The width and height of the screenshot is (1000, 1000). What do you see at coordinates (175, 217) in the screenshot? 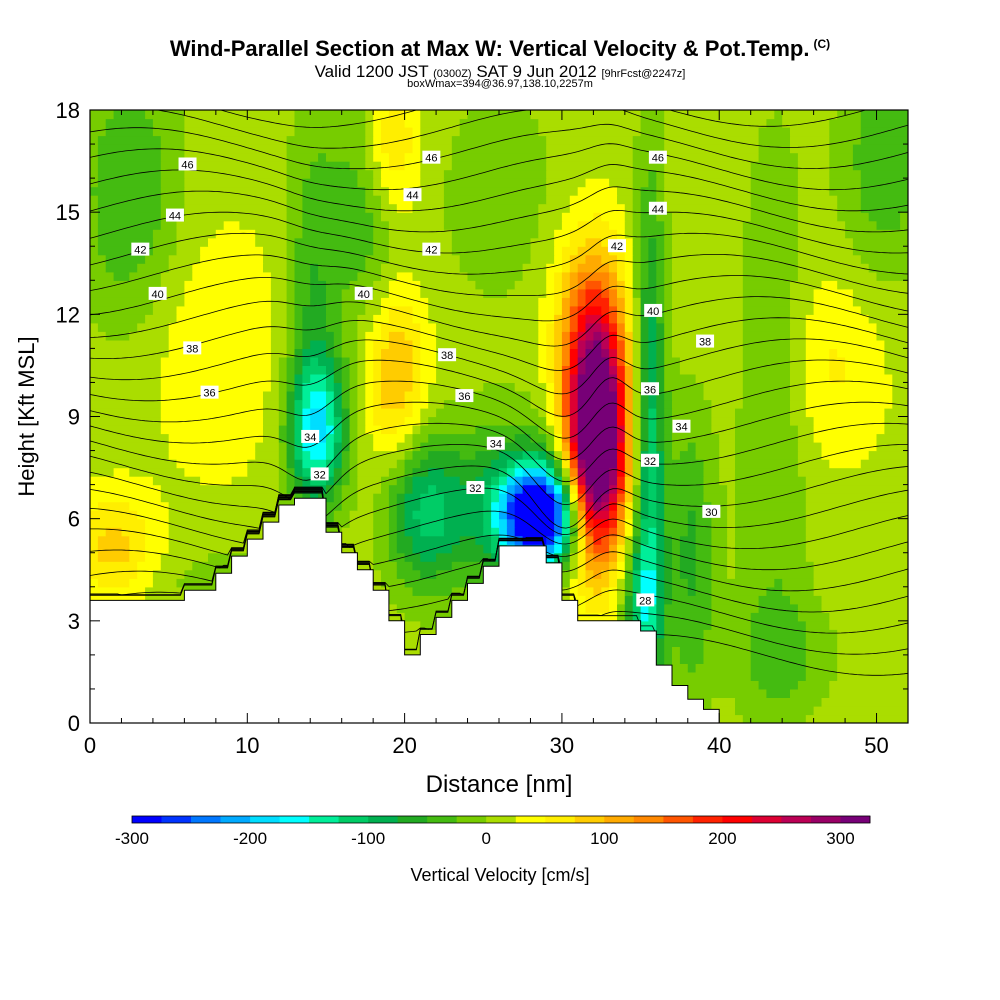
I see `contour-label: 44` at bounding box center [175, 217].